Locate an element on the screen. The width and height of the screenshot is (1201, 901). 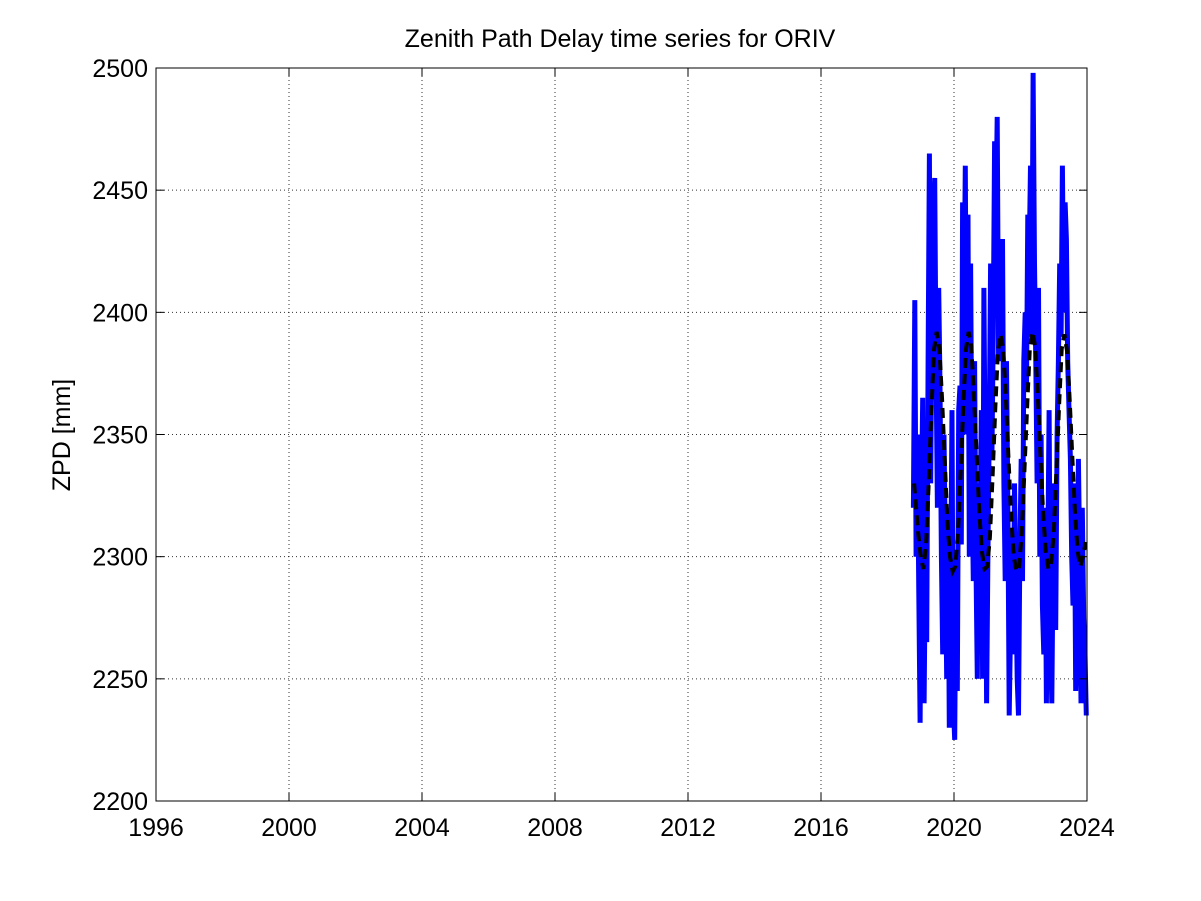
chart-title: Zenith Path Delay time series for ORIV is located at coordinates (620, 39).